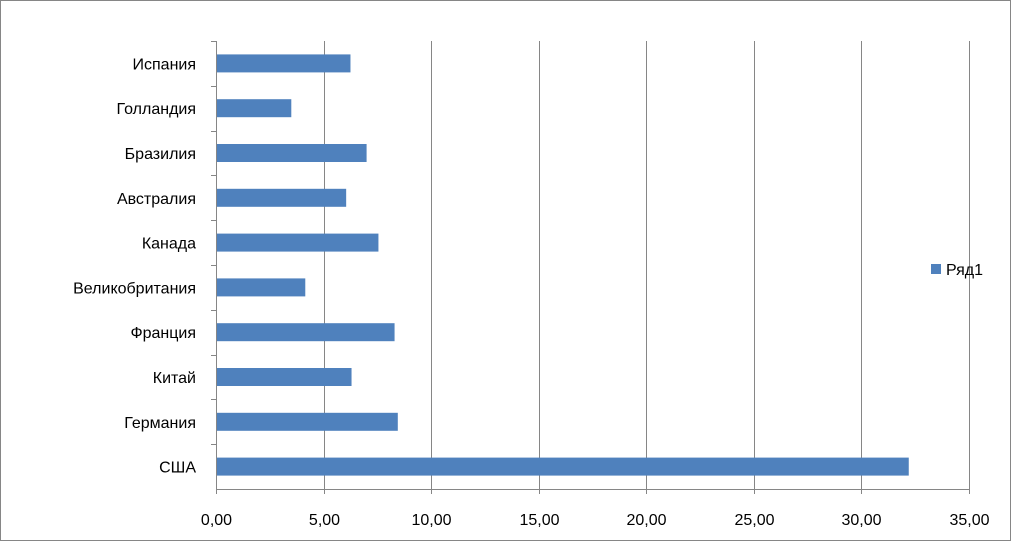  Describe the element at coordinates (964, 270) in the screenshot. I see `legend-label: Ряд1` at that location.